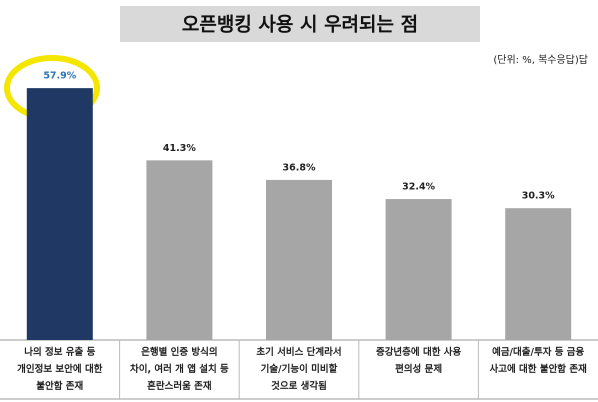 The image size is (598, 402). What do you see at coordinates (538, 196) in the screenshot?
I see `value-label: 30.3%` at bounding box center [538, 196].